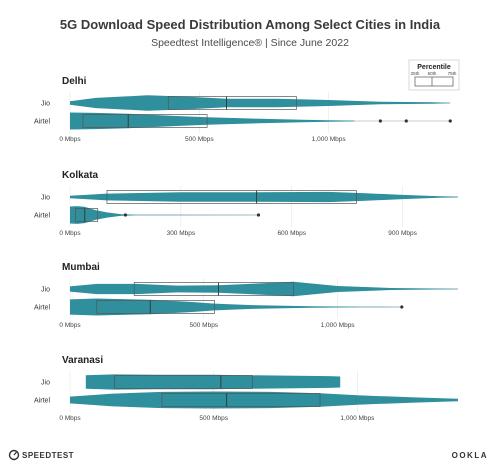 The height and width of the screenshot is (472, 500). I want to click on panel-mumbai: Mumbai 0 Mbps 500 Mbps 1,000 Mbps Jio Airtel, so click(246, 295).